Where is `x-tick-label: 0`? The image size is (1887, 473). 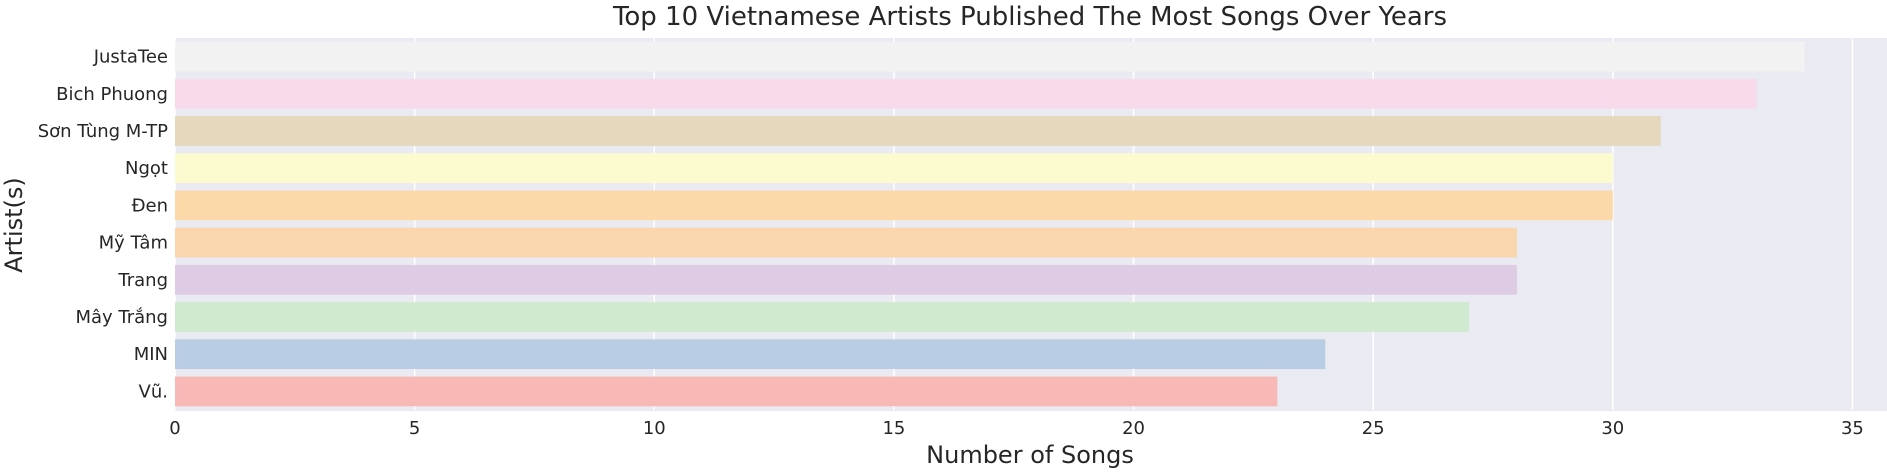 x-tick-label: 0 is located at coordinates (174, 428).